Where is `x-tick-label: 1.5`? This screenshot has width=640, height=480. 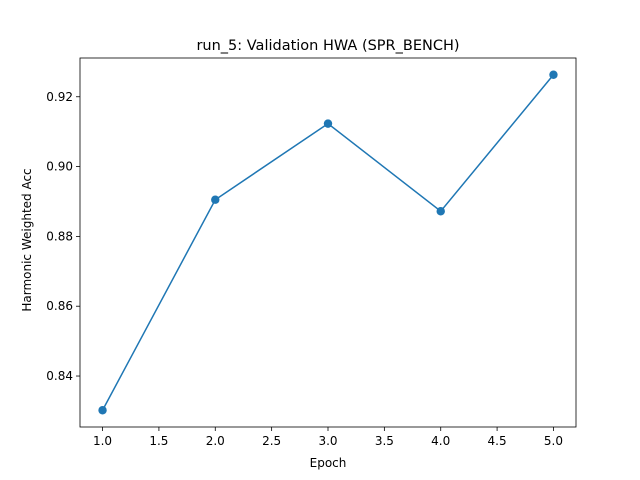 x-tick-label: 1.5 is located at coordinates (158, 441).